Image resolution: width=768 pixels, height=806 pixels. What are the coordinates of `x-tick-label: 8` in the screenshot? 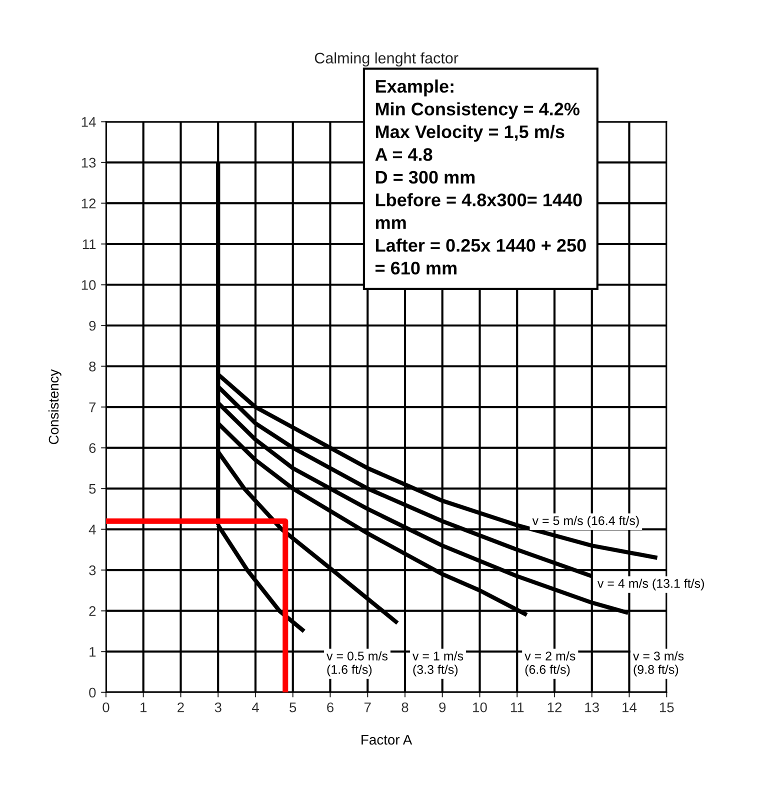 It's located at (405, 707).